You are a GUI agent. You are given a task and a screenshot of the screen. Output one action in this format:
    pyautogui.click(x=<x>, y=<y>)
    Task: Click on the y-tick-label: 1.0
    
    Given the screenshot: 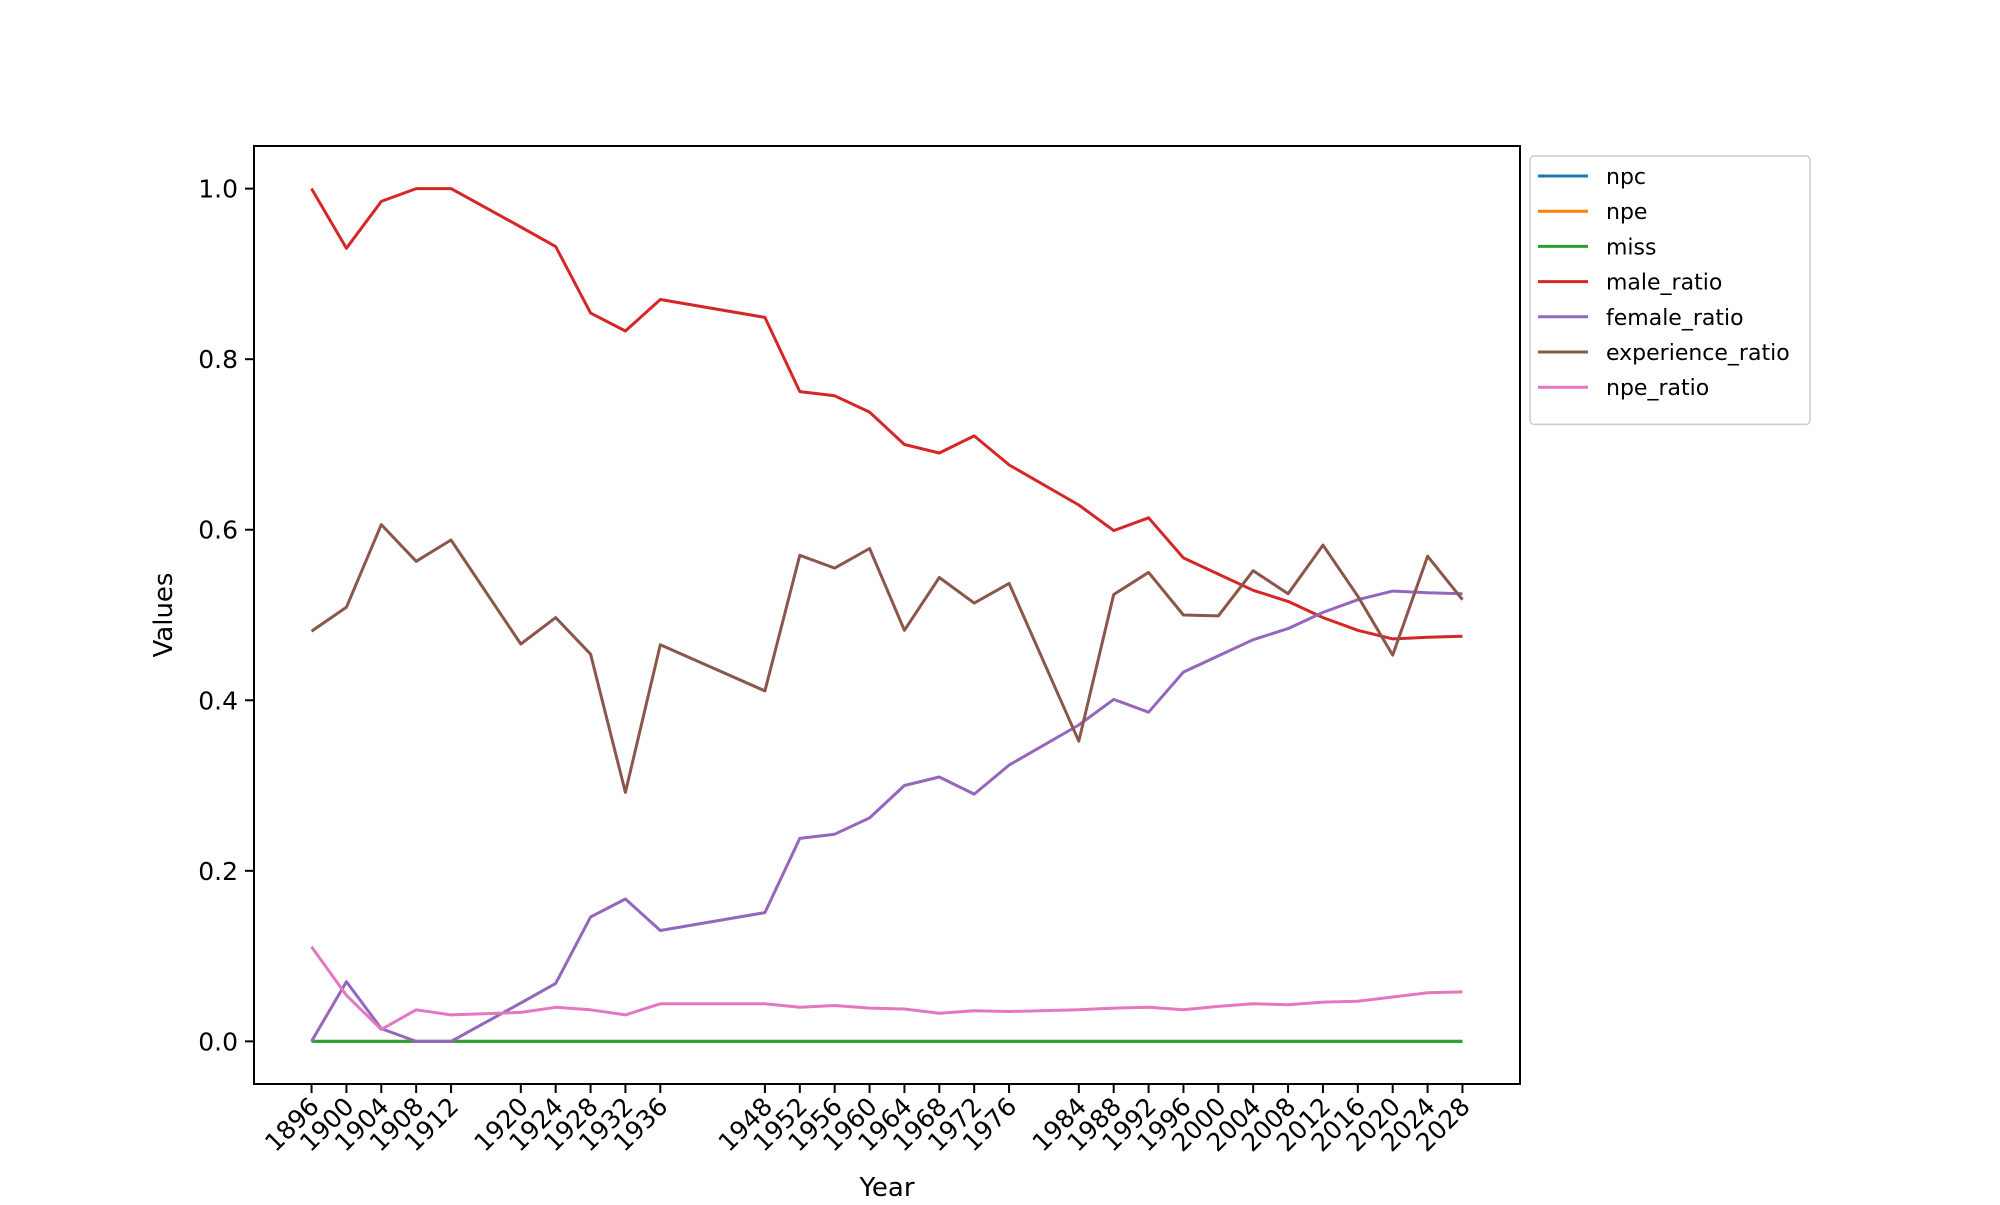 What is the action you would take?
    pyautogui.click(x=218, y=189)
    